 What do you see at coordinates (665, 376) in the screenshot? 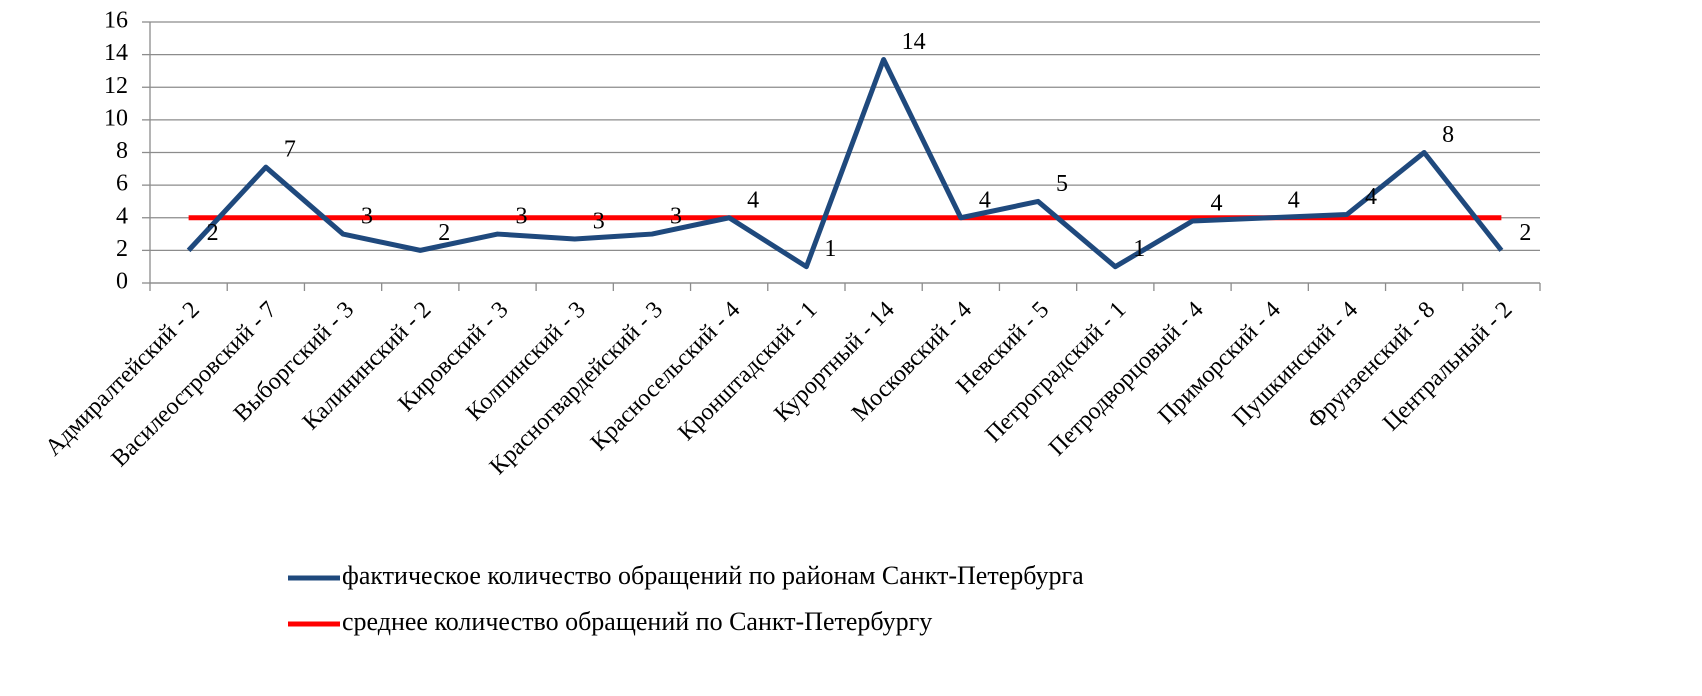
I see `x-tick-label: Красносельский - 4` at bounding box center [665, 376].